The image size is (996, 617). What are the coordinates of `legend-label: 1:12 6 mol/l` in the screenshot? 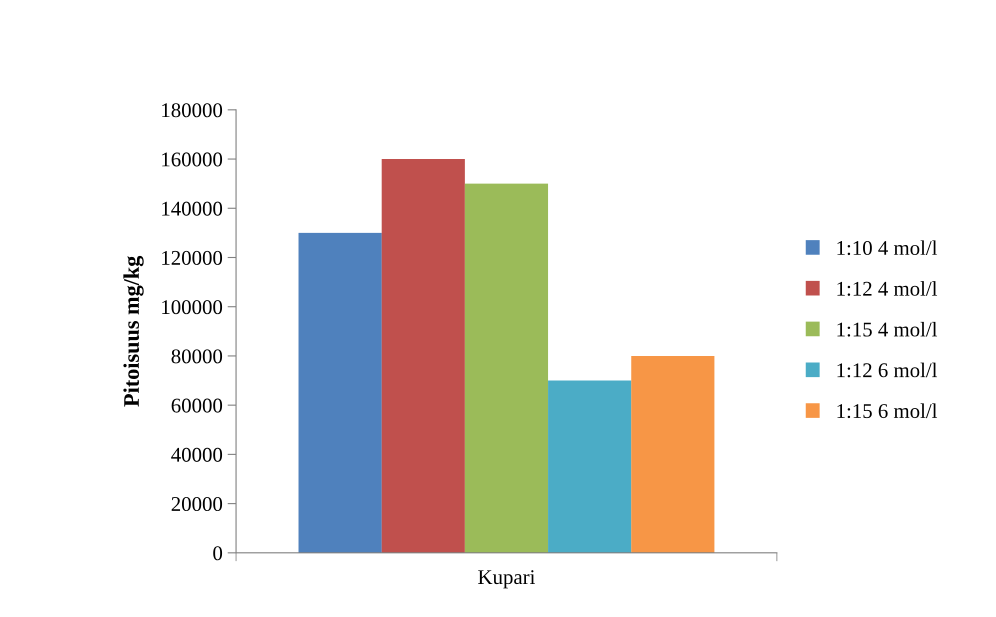 It's located at (887, 370).